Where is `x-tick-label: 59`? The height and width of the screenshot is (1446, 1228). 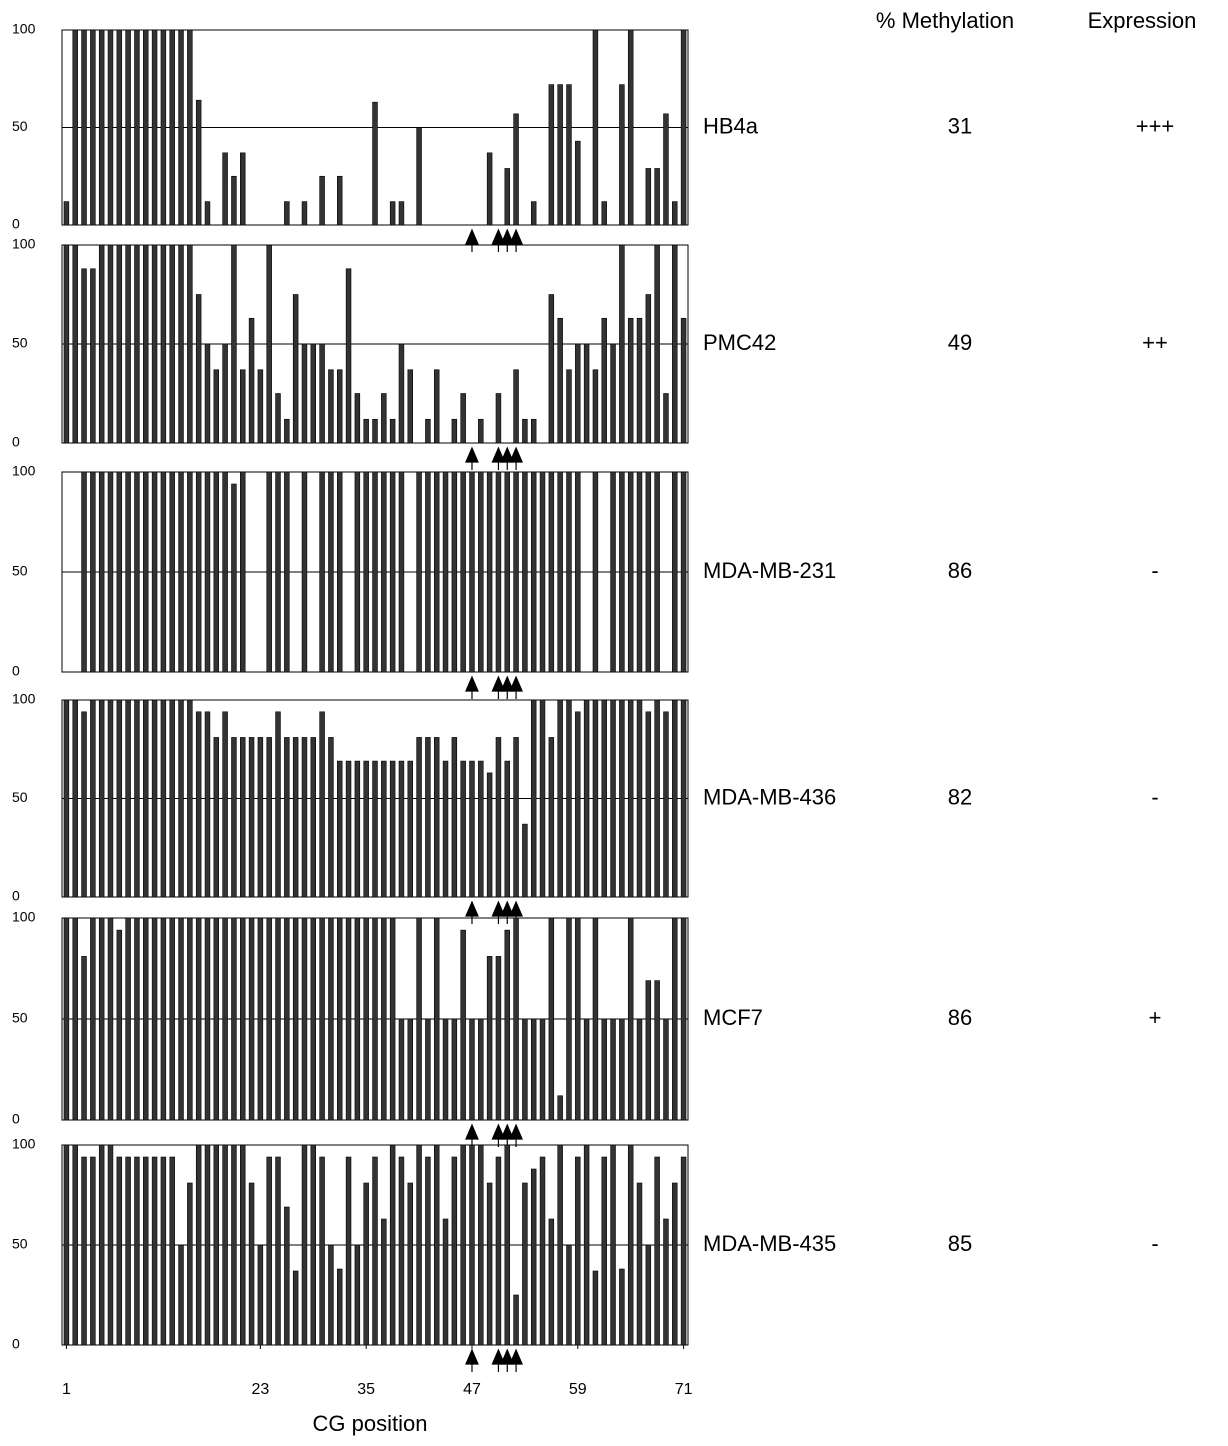 x-tick-label: 59 is located at coordinates (578, 1389).